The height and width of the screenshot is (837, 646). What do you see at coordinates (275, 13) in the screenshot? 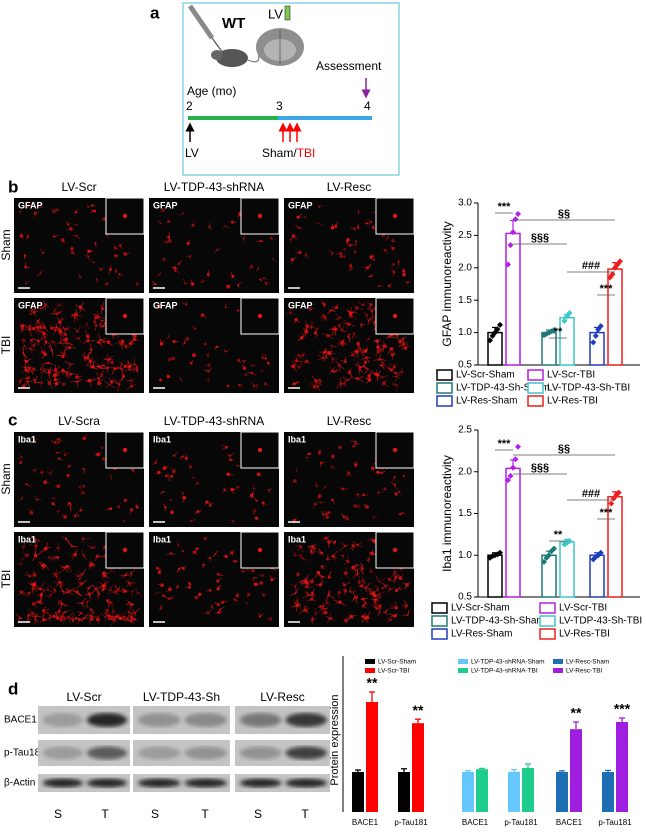
I see `vector-label: LV` at bounding box center [275, 13].